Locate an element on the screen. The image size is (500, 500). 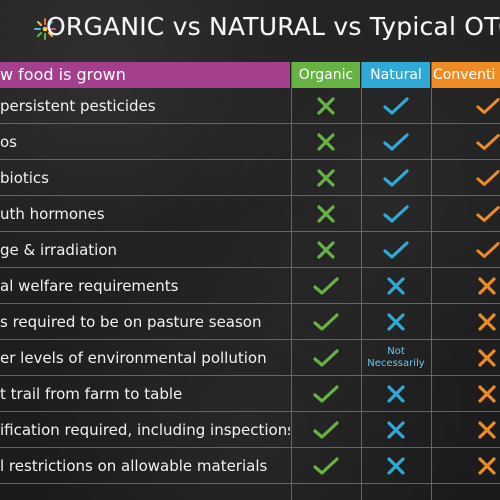
table-row: persistent pesticides is located at coordinates (250, 106).